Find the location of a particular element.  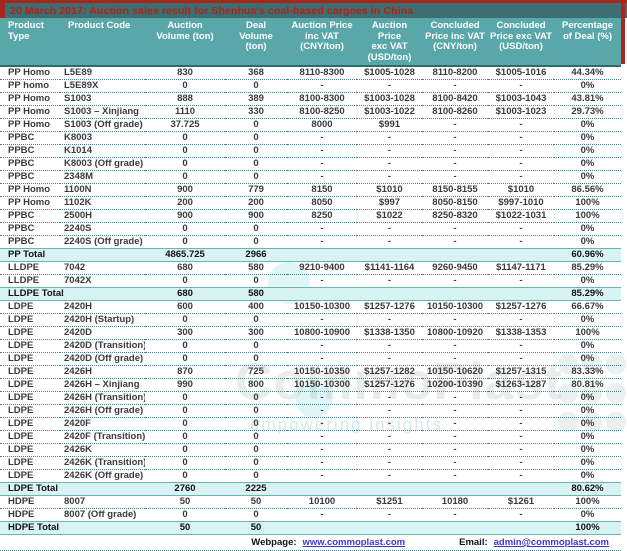

column-header: Percentage of Deal (%) is located at coordinates (587, 42).